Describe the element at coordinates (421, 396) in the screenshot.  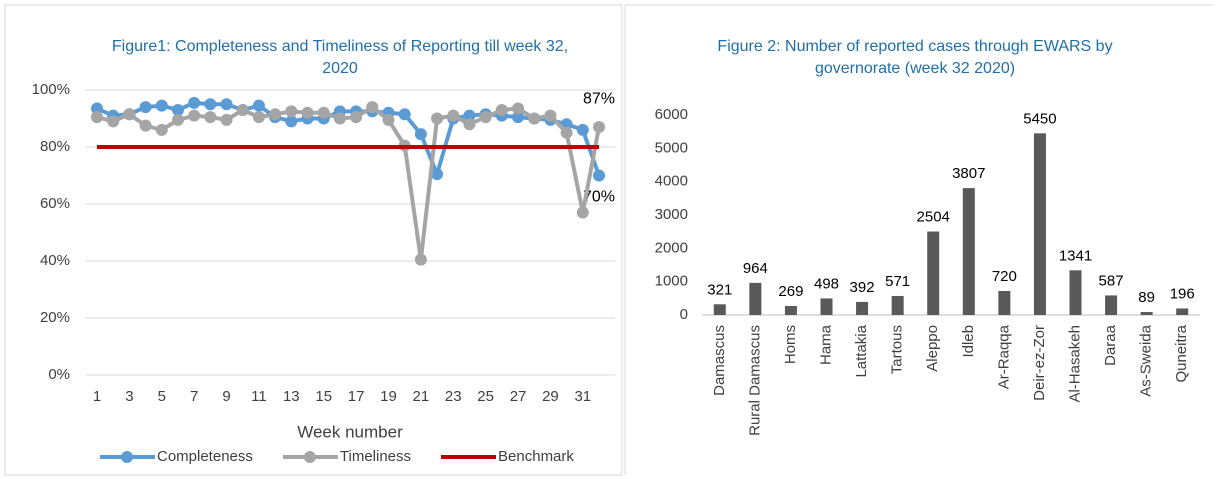
I see `x-tick-label: 21` at that location.